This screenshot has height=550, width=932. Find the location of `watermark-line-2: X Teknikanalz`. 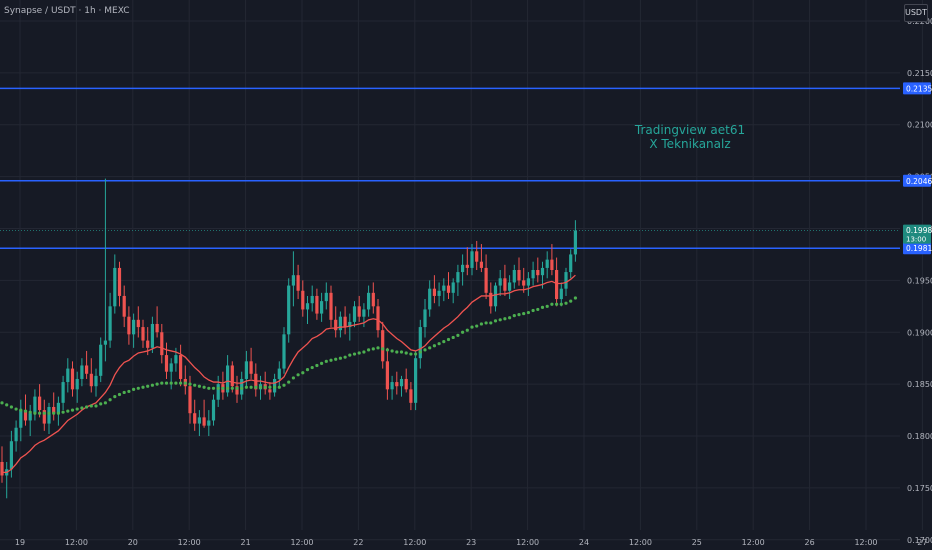

watermark-line-2: X Teknikanalz is located at coordinates (690, 144).